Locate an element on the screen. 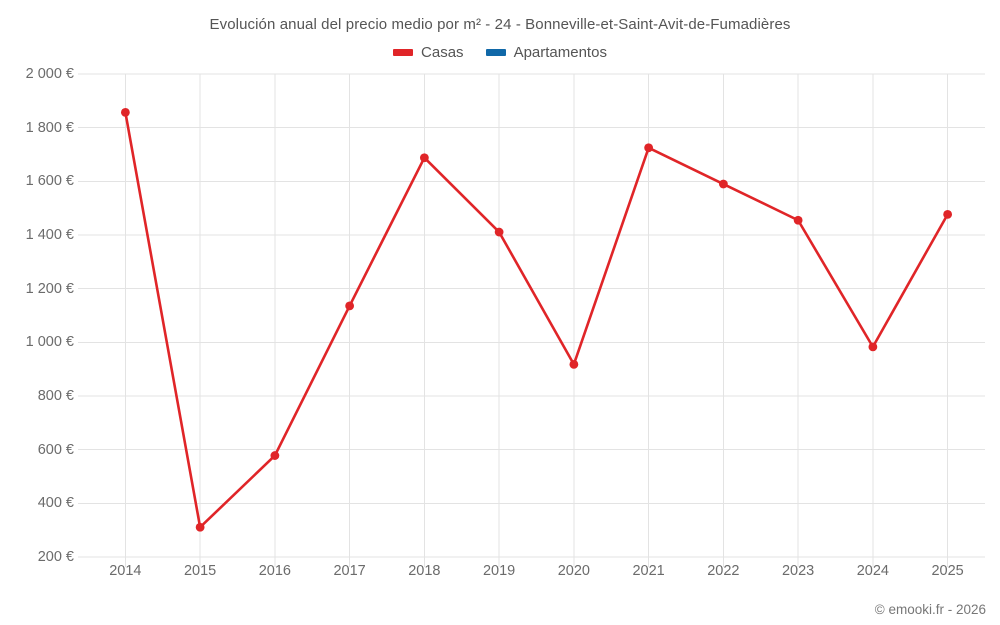 This screenshot has width=1000, height=625. y-tick-label: 200 € is located at coordinates (55, 557).